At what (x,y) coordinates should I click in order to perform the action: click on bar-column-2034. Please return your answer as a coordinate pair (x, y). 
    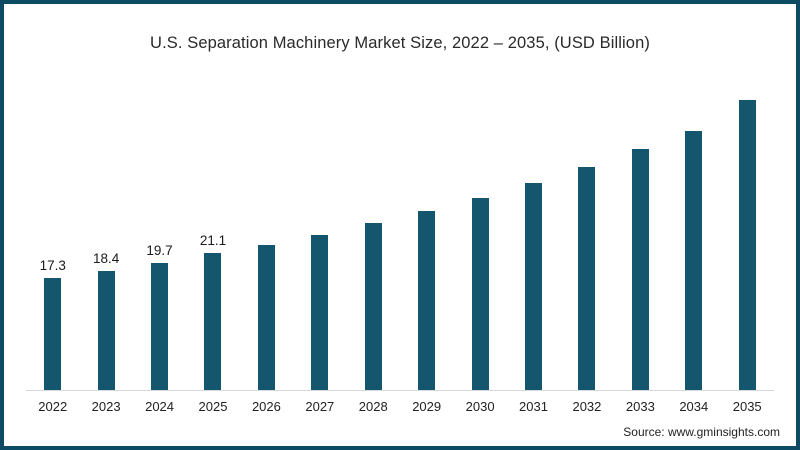
    Looking at the image, I should click on (693, 260).